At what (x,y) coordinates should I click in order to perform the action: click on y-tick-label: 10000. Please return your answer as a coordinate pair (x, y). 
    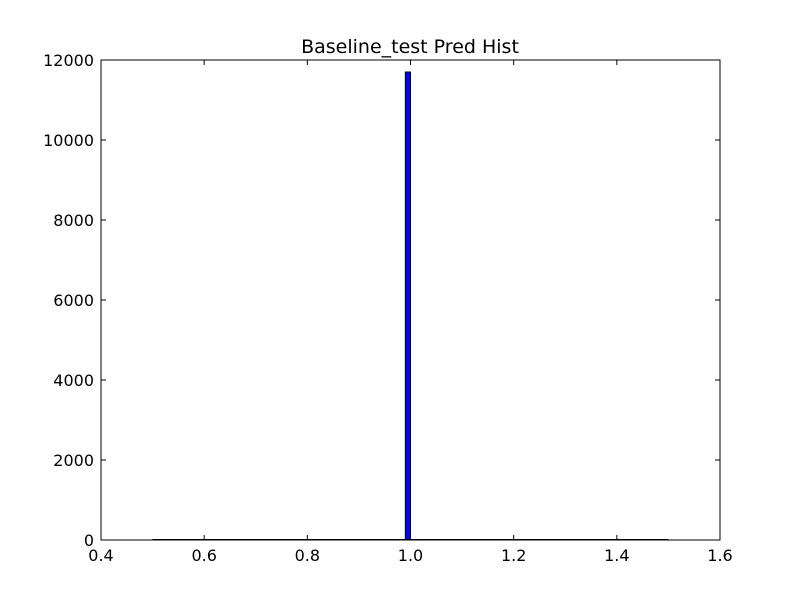
    Looking at the image, I should click on (68, 140).